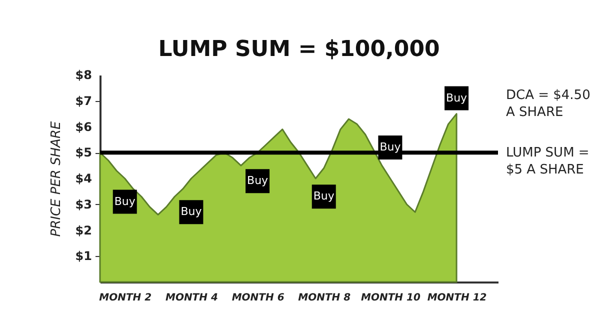 The image size is (600, 324). Describe the element at coordinates (457, 298) in the screenshot. I see `x-tick-label: MONTH 12` at that location.